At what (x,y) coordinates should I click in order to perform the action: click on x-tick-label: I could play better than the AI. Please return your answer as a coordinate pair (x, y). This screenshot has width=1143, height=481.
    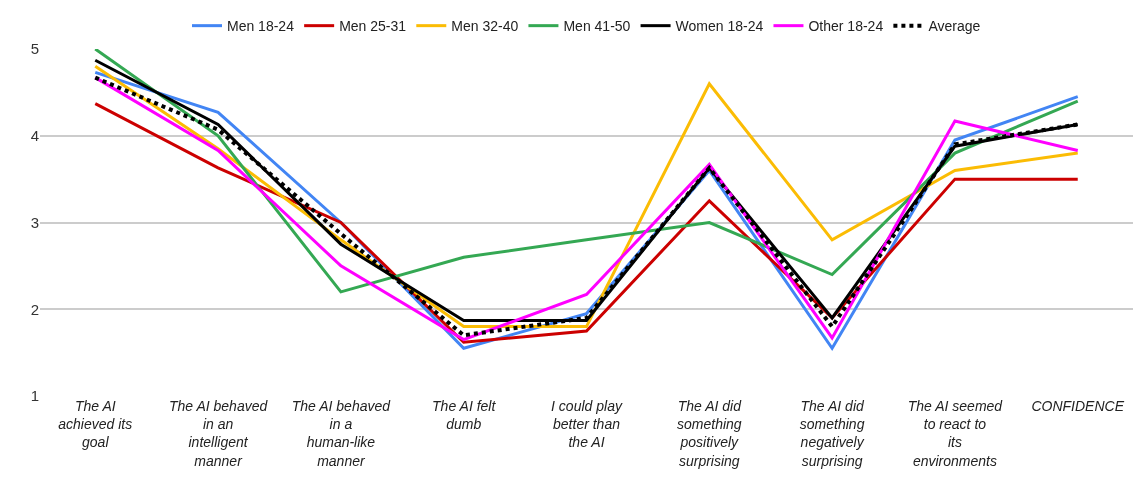
    Looking at the image, I should click on (587, 424).